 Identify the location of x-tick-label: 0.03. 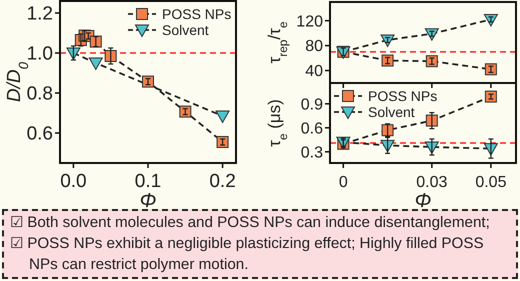
(432, 182).